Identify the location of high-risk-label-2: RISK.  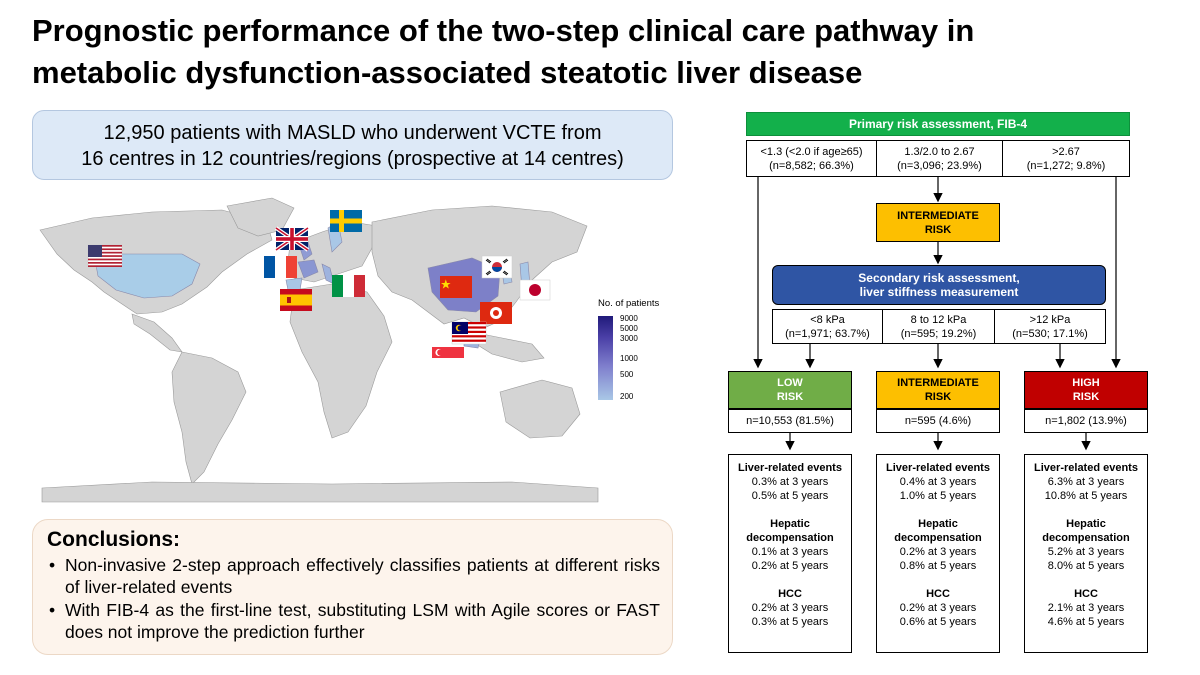
(1086, 397).